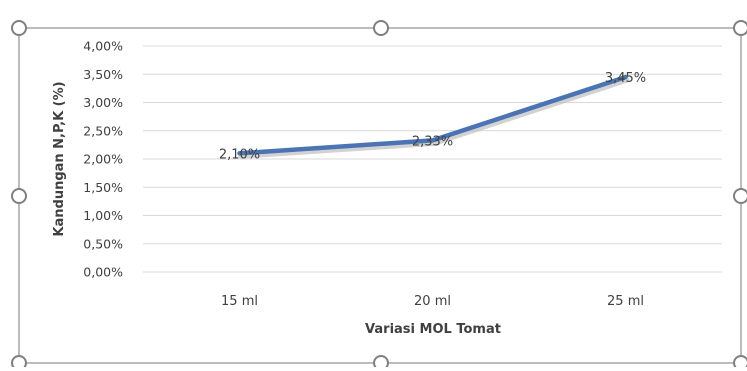 The image size is (747, 371). Describe the element at coordinates (625, 301) in the screenshot. I see `x-tick-label: 25 ml` at that location.